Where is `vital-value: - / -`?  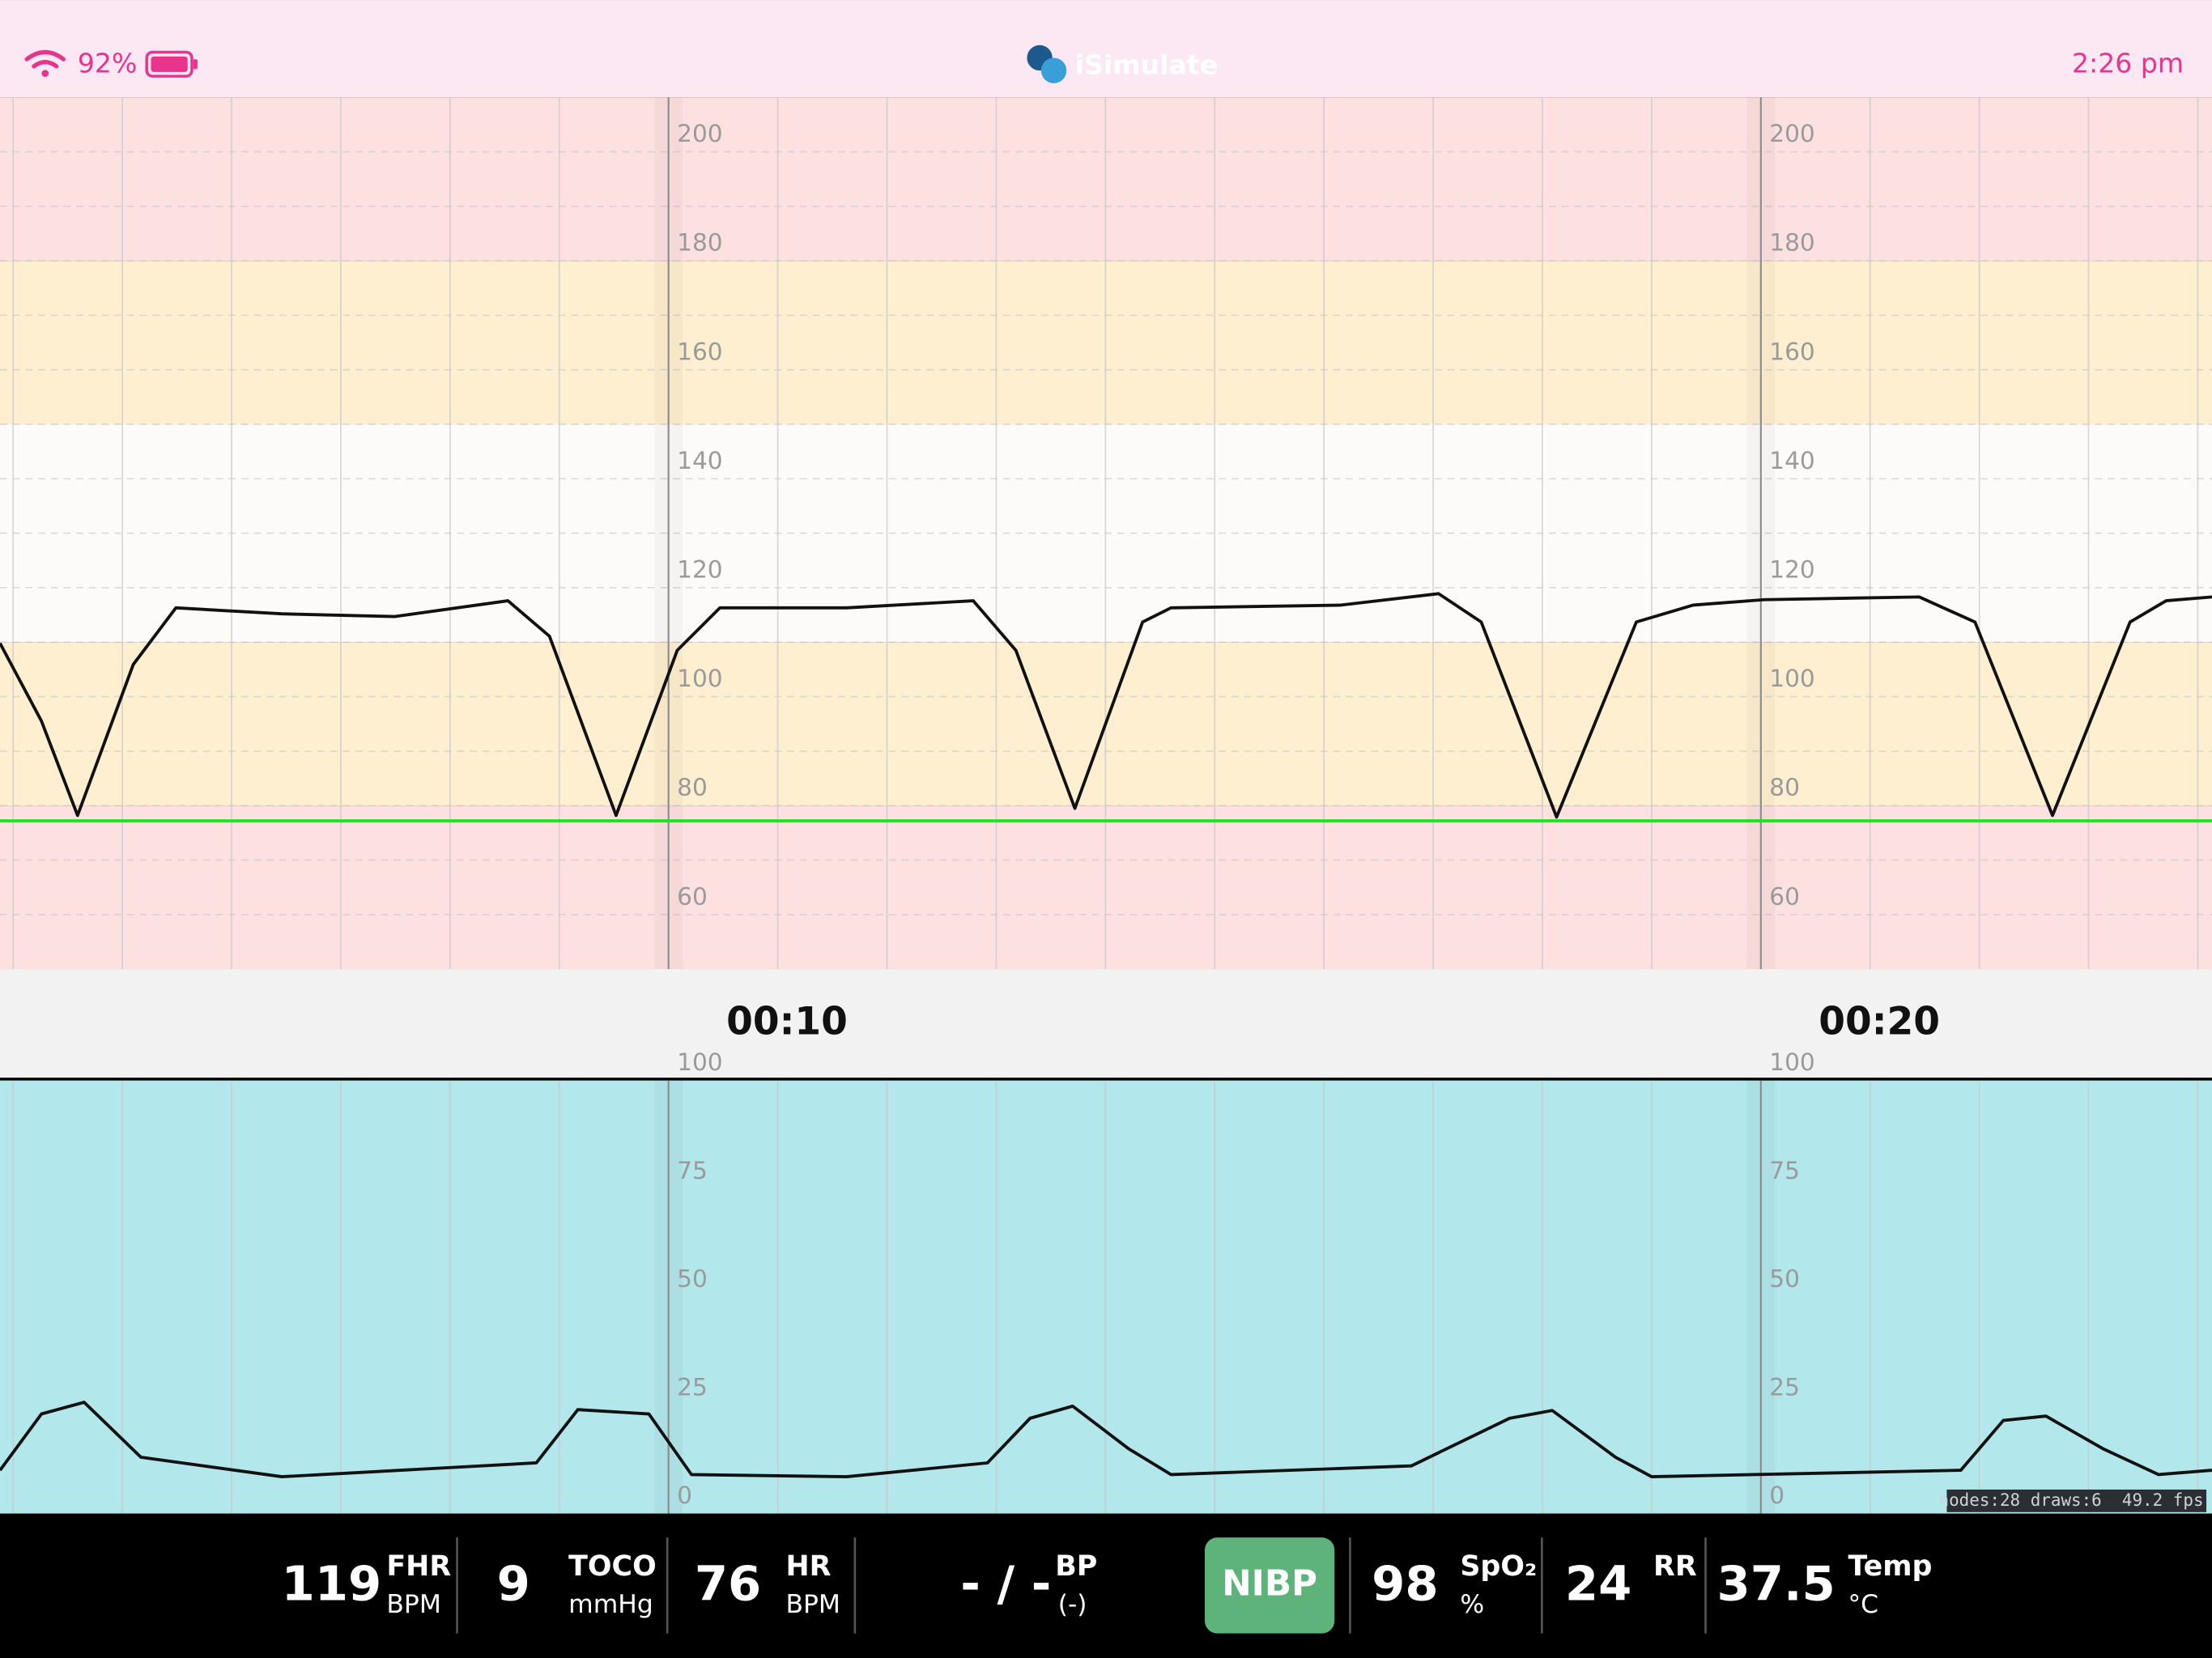
vital-value: - / - is located at coordinates (1006, 1583).